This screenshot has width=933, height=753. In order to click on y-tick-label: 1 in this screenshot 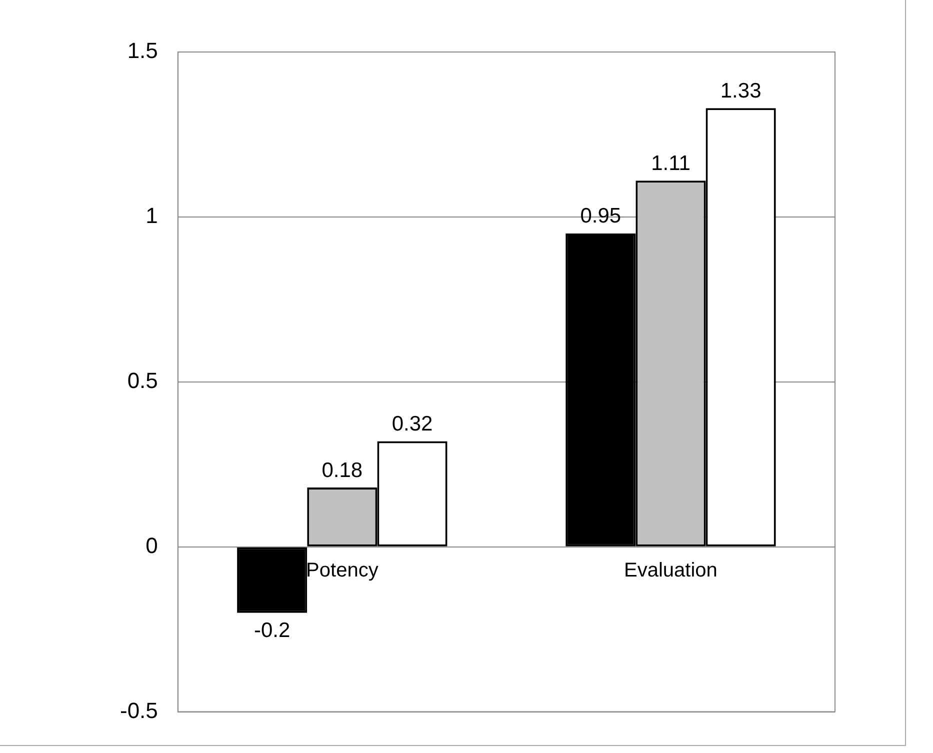, I will do `click(152, 215)`.